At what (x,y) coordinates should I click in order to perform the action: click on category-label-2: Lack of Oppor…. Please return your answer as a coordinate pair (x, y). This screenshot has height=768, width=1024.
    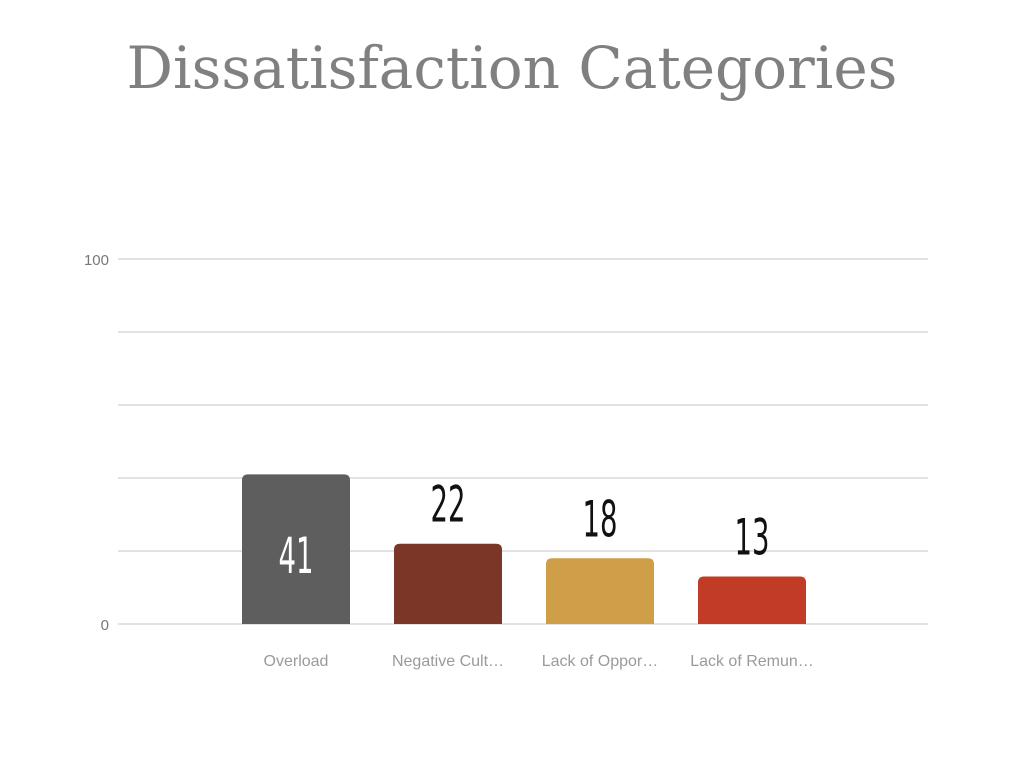
    Looking at the image, I should click on (600, 661).